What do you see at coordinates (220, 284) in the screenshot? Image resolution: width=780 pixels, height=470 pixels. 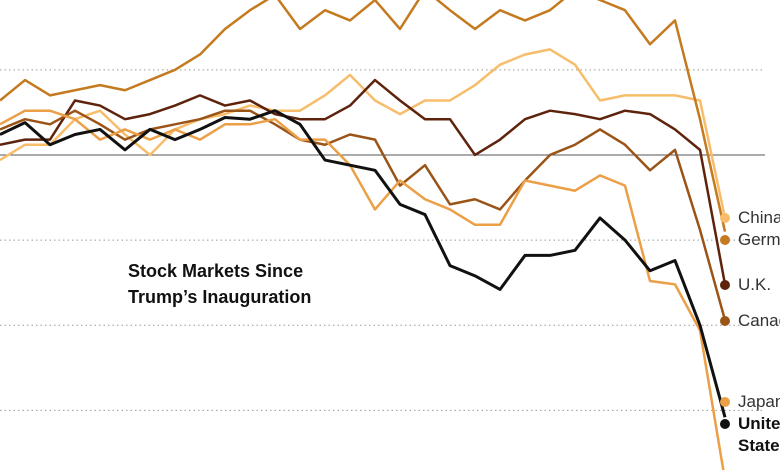 I see `chart-title: Stock Markets Since Trump’s Inauguration` at bounding box center [220, 284].